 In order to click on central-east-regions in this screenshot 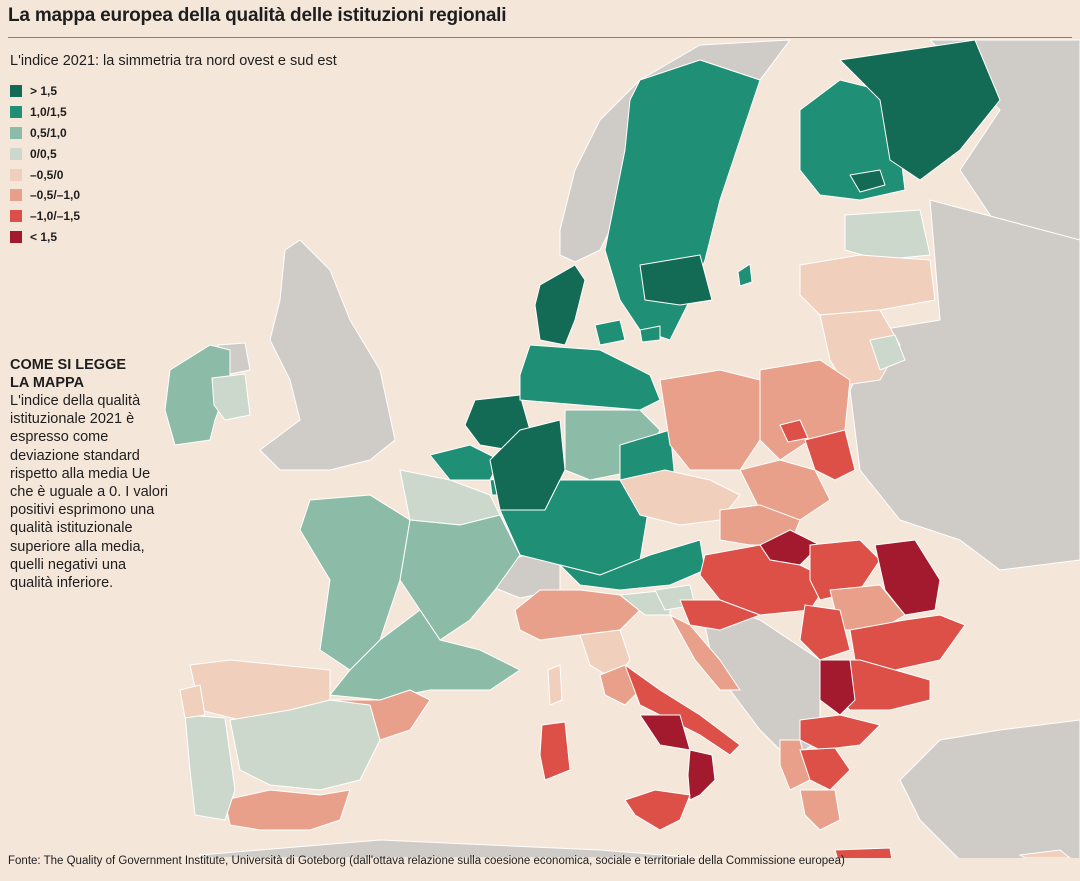, I will do `click(737, 452)`.